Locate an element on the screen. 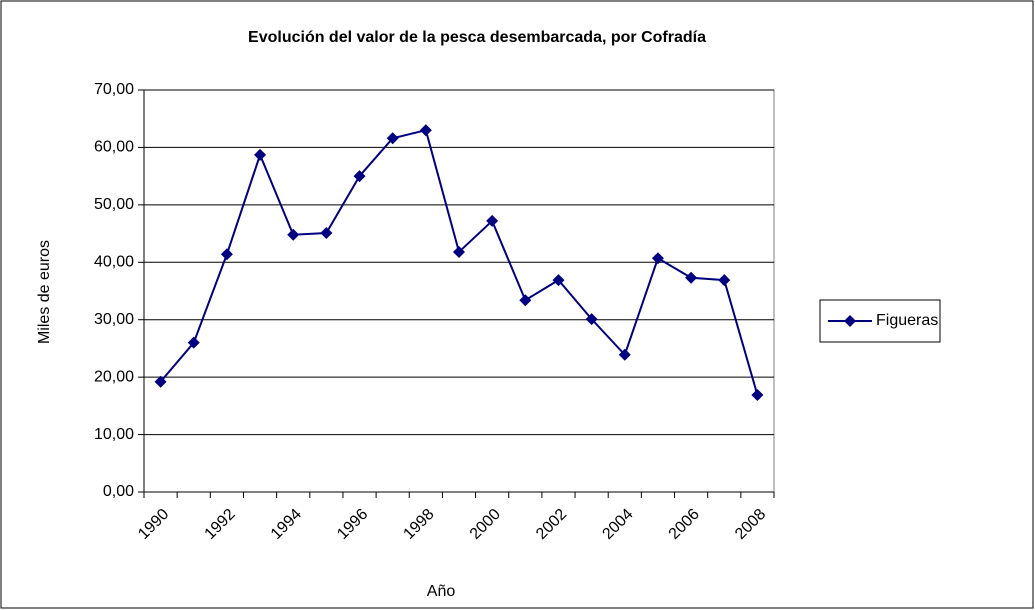 Image resolution: width=1035 pixels, height=610 pixels. legend-marker is located at coordinates (850, 321).